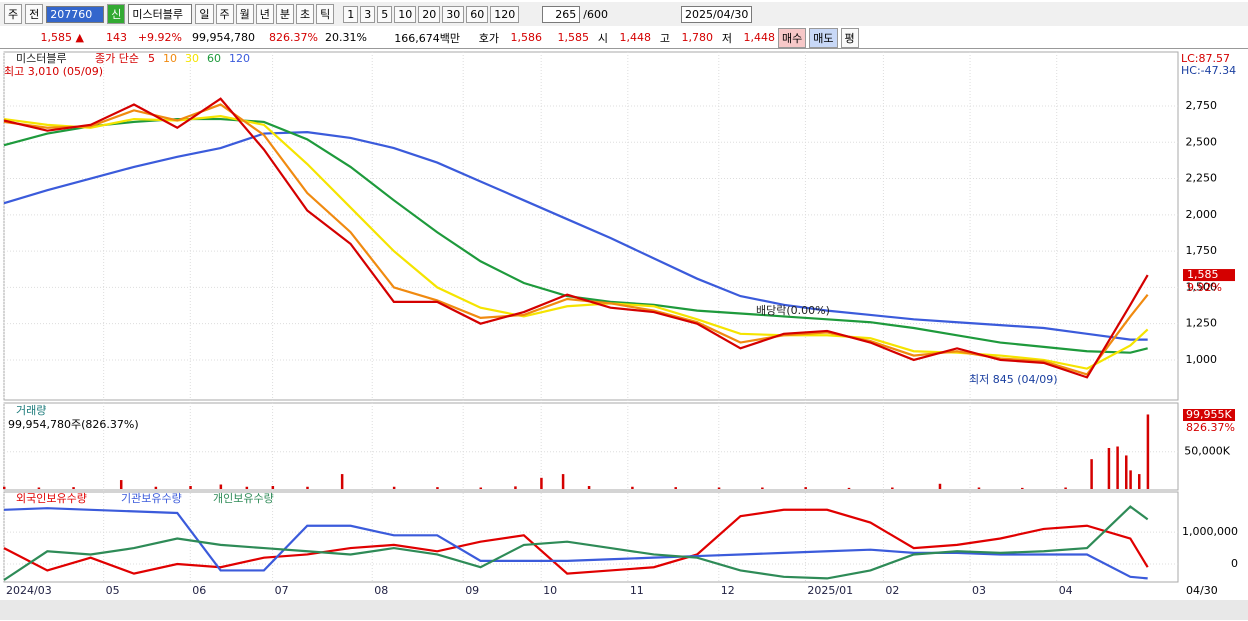 The image size is (1248, 621). What do you see at coordinates (34, 14) in the screenshot?
I see `prev-button: 전` at bounding box center [34, 14].